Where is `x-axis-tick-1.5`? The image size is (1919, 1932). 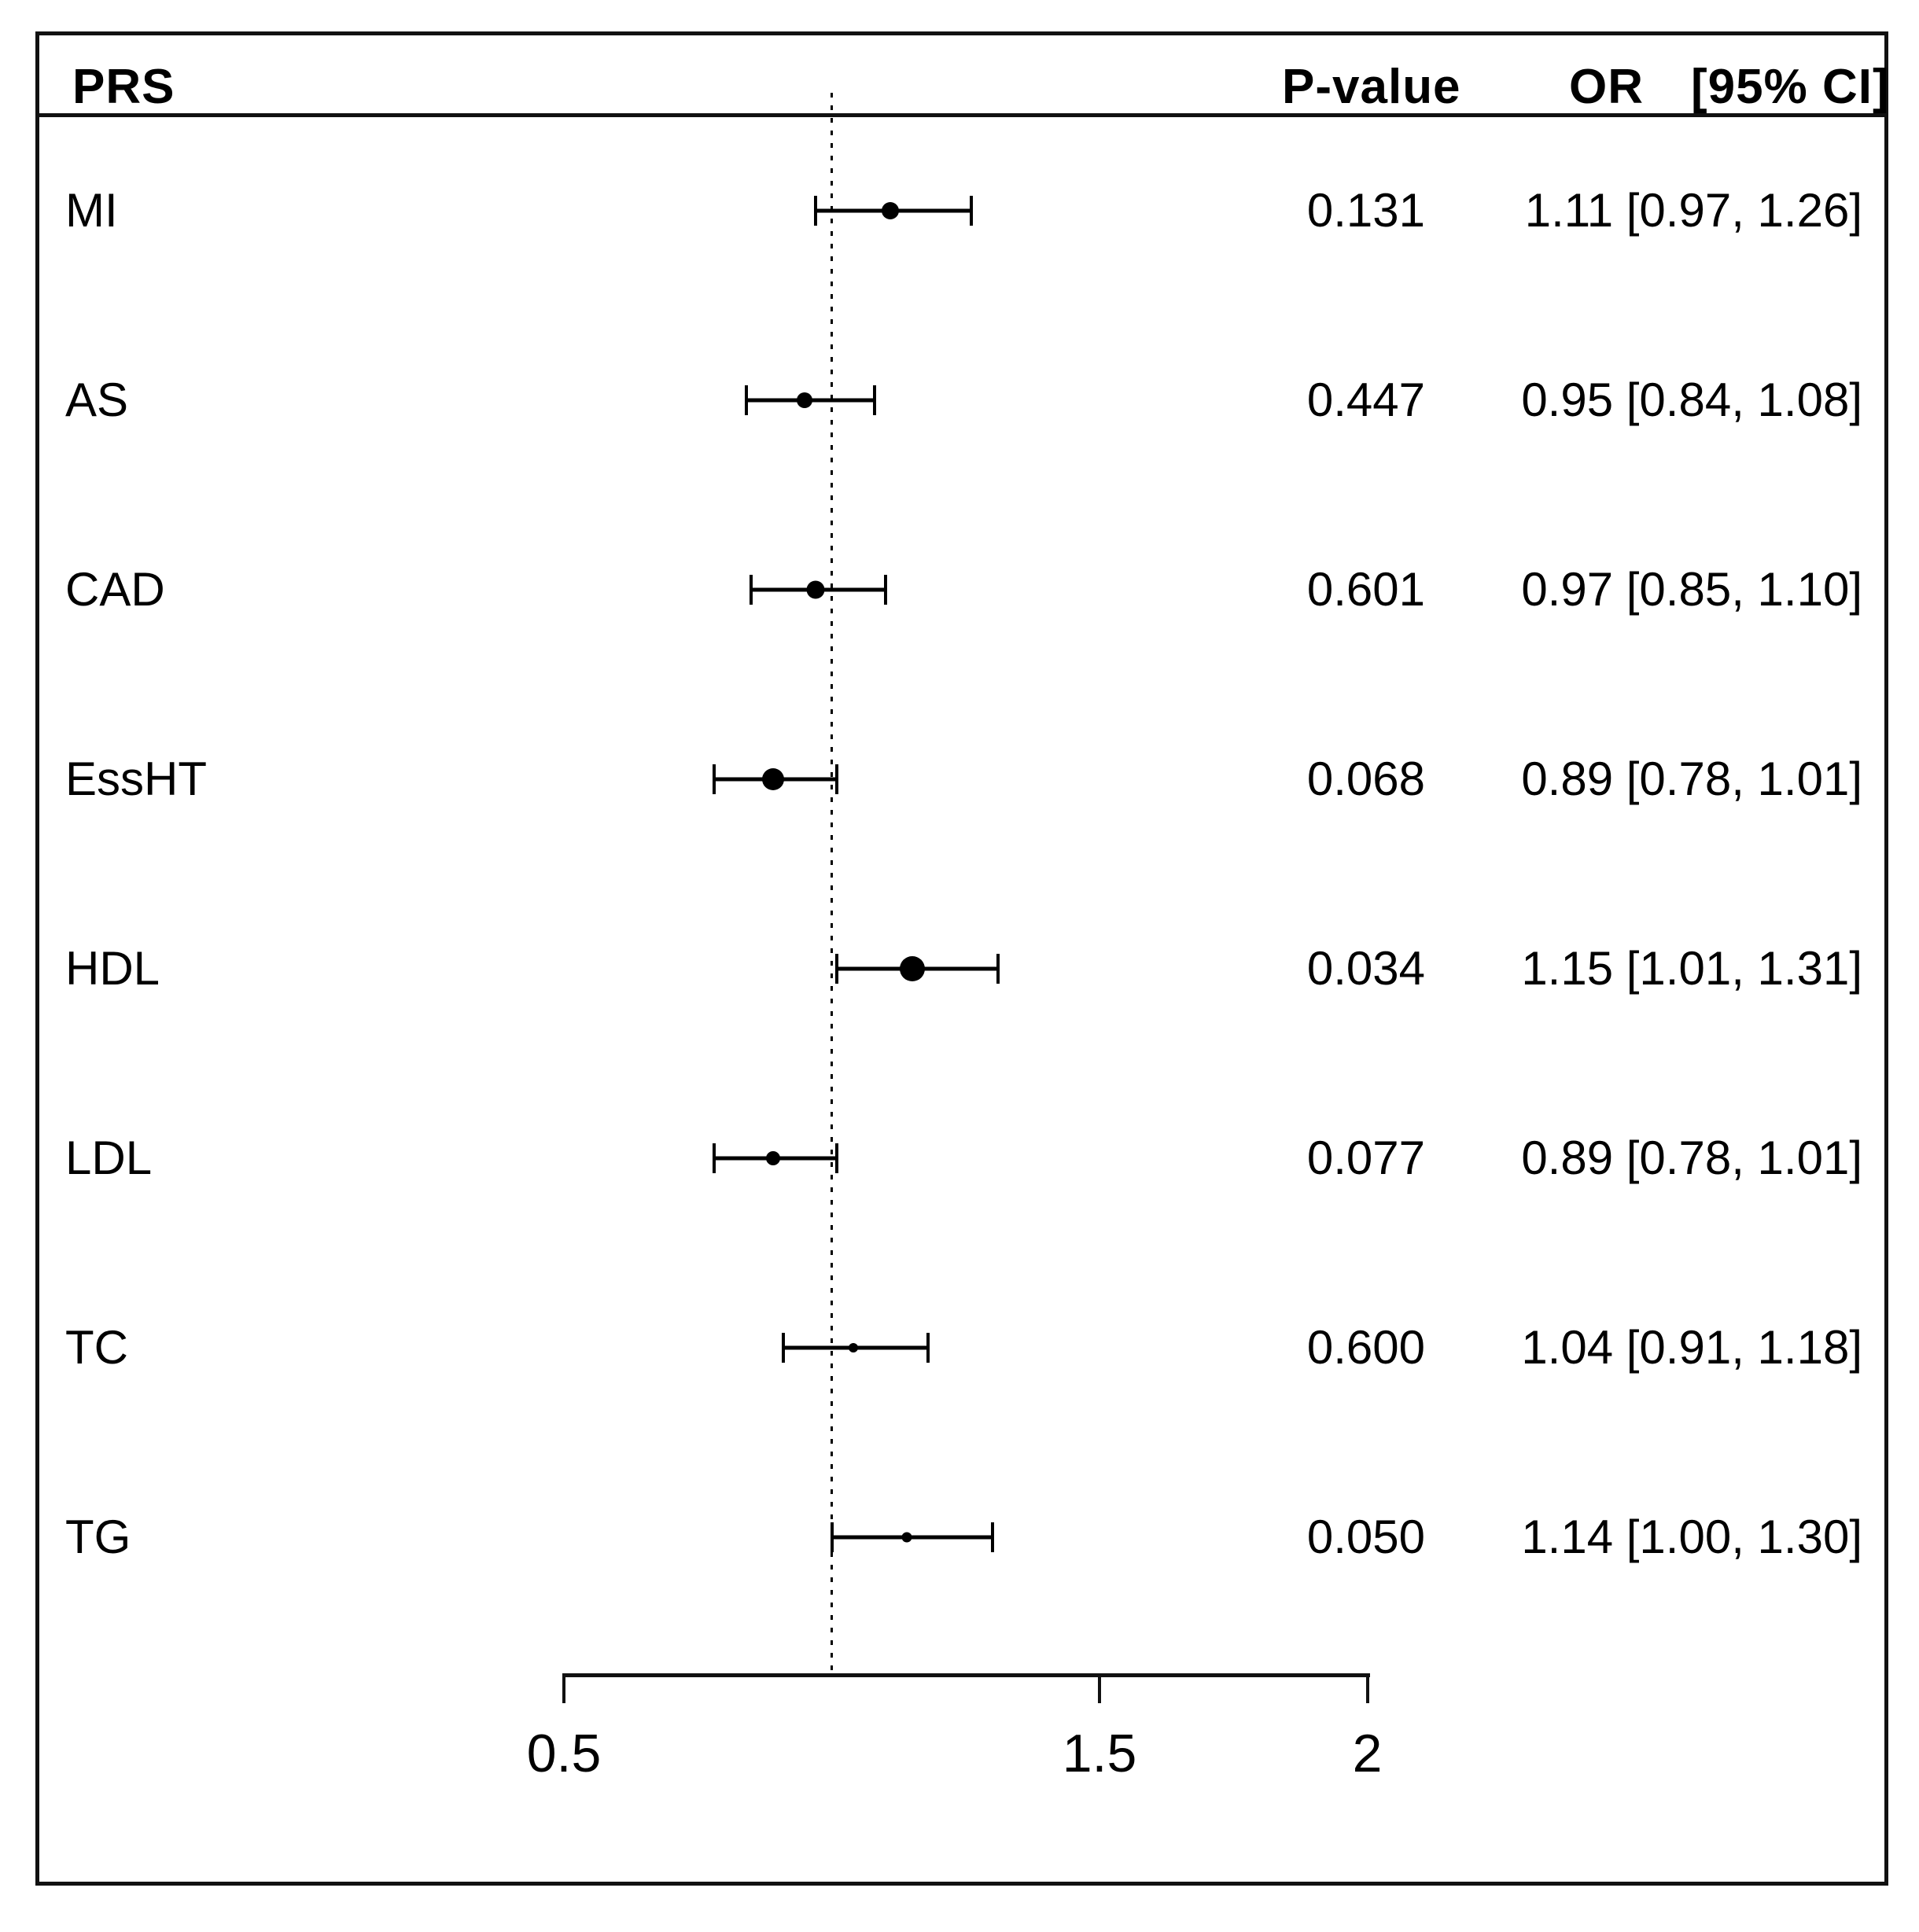 x-axis-tick-1.5 is located at coordinates (1099, 1688).